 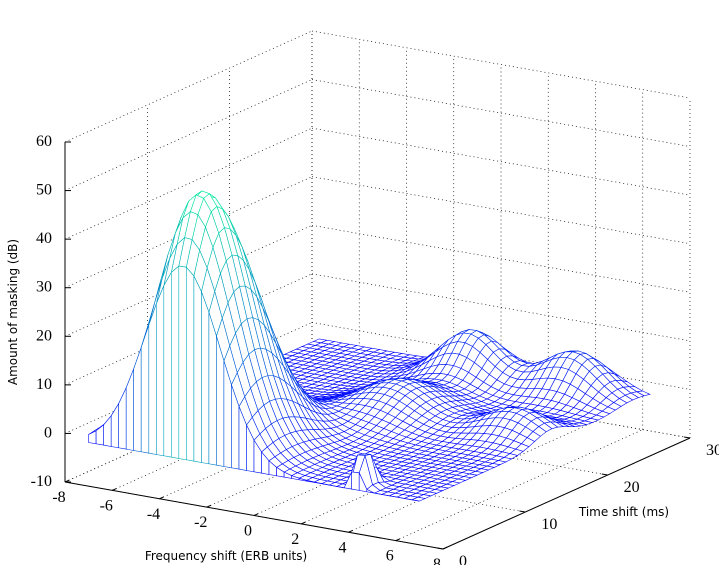 I want to click on z-tick-label: 0, so click(x=48, y=432).